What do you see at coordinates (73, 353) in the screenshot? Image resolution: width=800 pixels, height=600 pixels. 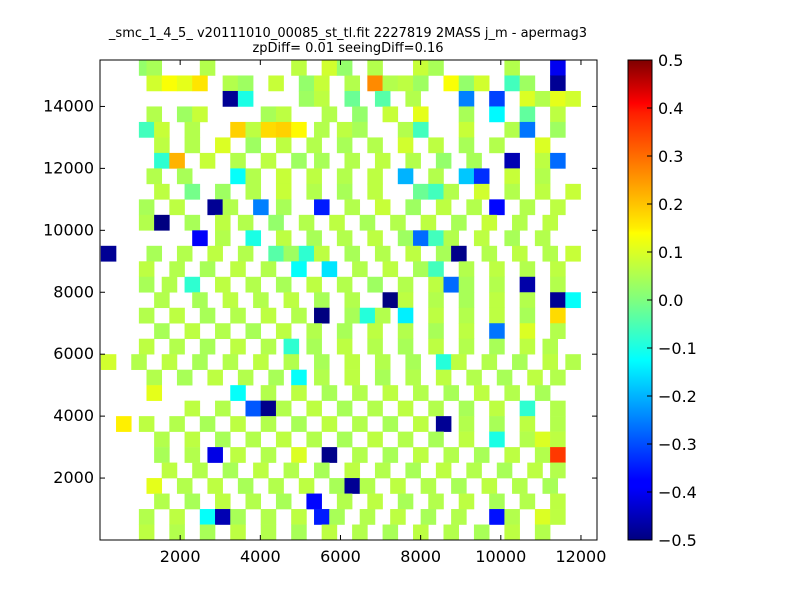 I see `y-tick-label: 6000` at bounding box center [73, 353].